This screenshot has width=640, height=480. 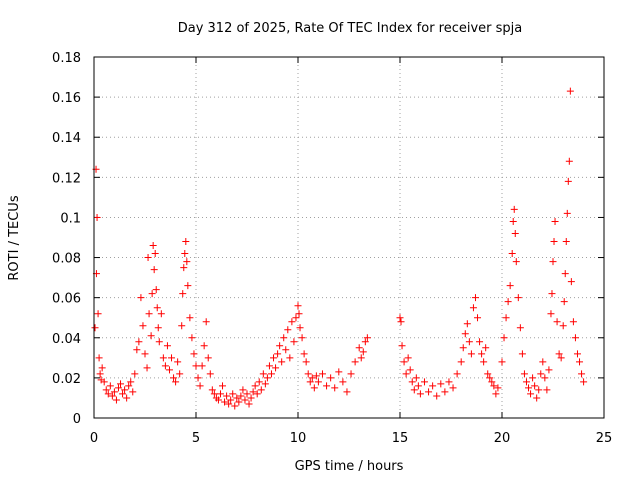 What do you see at coordinates (66, 379) in the screenshot?
I see `y-tick-label: 0.02` at bounding box center [66, 379].